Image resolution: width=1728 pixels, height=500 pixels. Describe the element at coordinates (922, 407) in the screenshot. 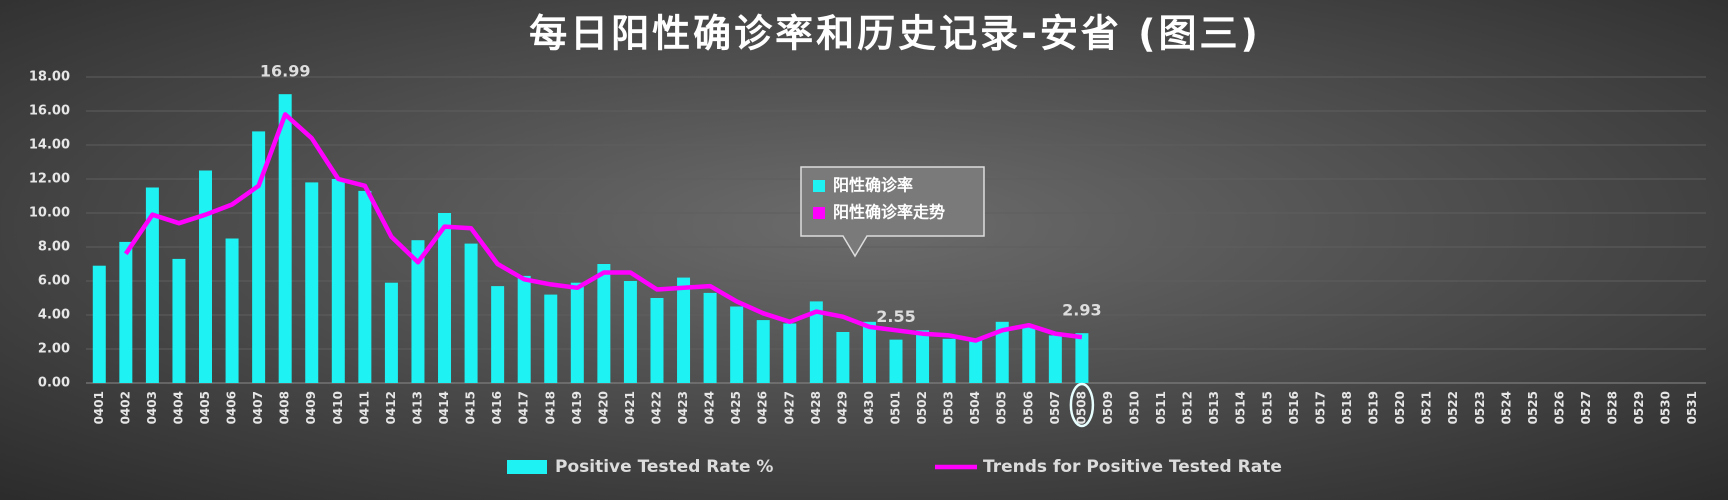

I see `x-tick-label: 0502` at that location.